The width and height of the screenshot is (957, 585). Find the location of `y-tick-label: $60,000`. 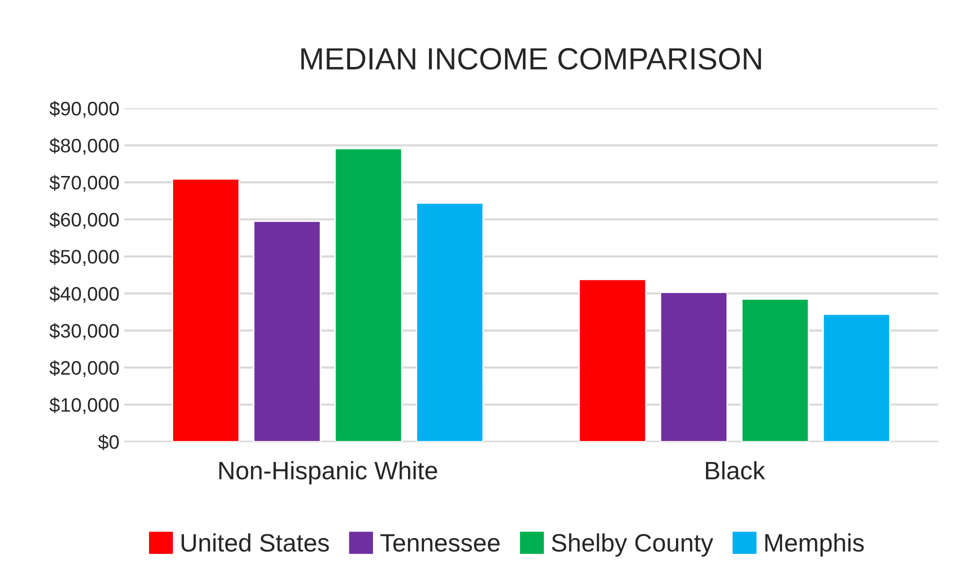

y-tick-label: $60,000 is located at coordinates (84, 220).